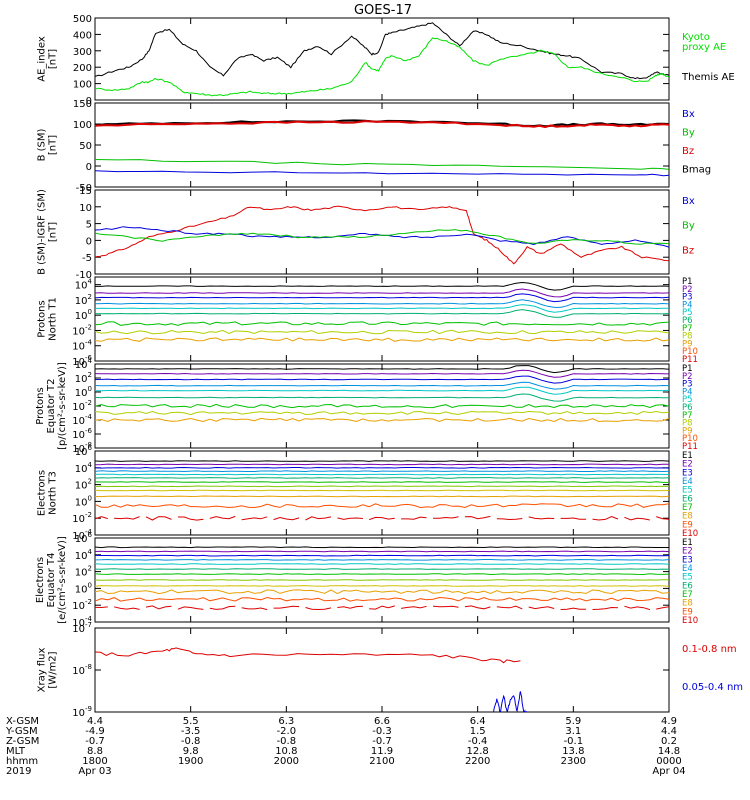 The width and height of the screenshot is (750, 800). What do you see at coordinates (687, 543) in the screenshot?
I see `legend-label: E1` at bounding box center [687, 543].